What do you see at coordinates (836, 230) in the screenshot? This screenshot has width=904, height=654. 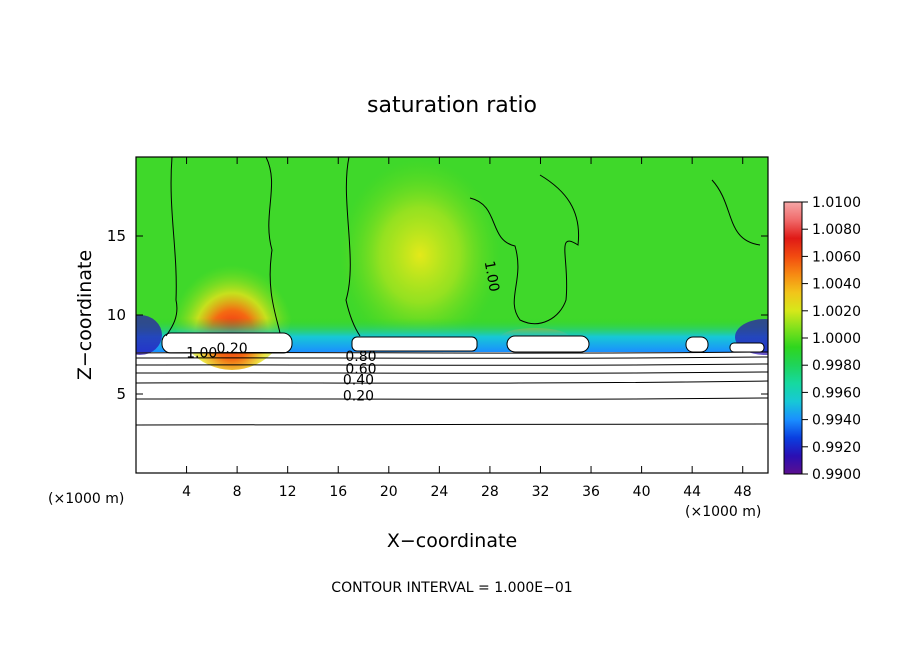 I see `colorbar-tick-label: 1.0080` at bounding box center [836, 230].